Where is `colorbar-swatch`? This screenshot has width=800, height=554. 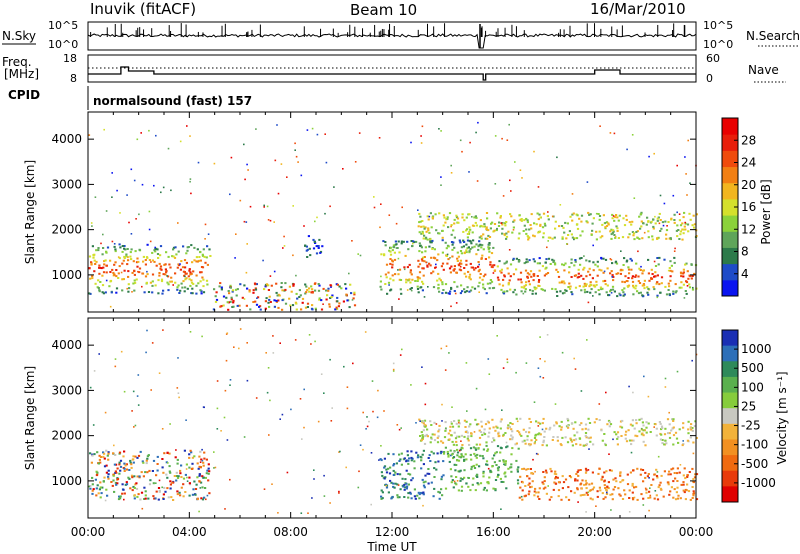 colorbar-swatch is located at coordinates (730, 126).